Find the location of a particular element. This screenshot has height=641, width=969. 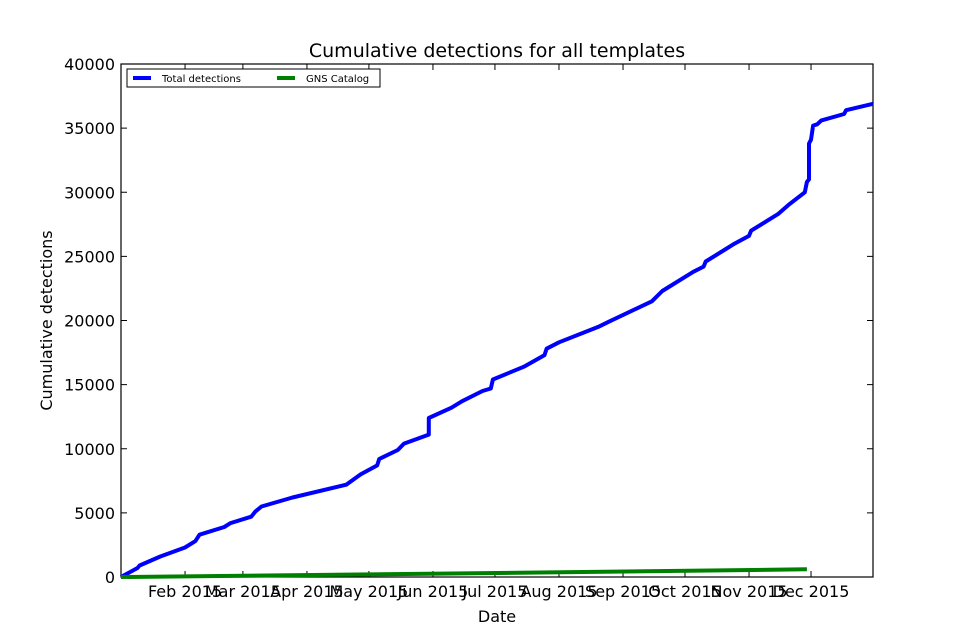

x-tick-label: Mar 2015 is located at coordinates (243, 591).